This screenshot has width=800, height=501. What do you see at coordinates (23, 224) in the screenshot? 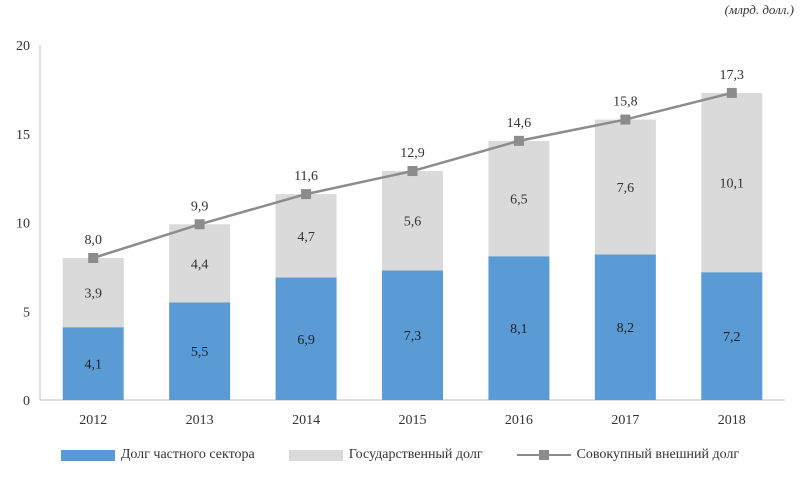
I see `y-tick-label: 10` at bounding box center [23, 224].